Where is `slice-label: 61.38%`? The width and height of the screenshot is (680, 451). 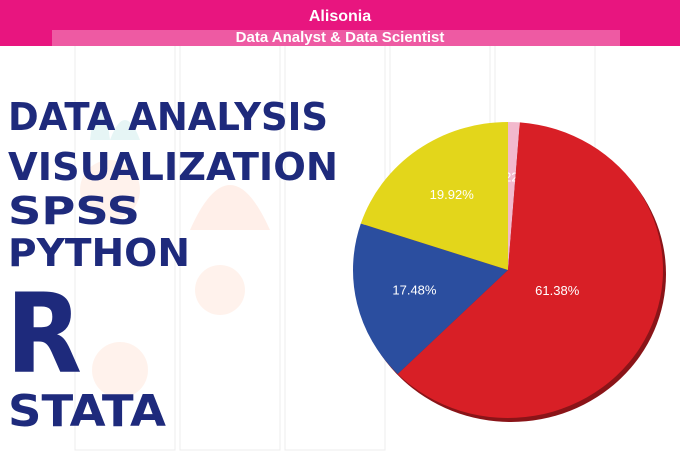 slice-label: 61.38% is located at coordinates (557, 290).